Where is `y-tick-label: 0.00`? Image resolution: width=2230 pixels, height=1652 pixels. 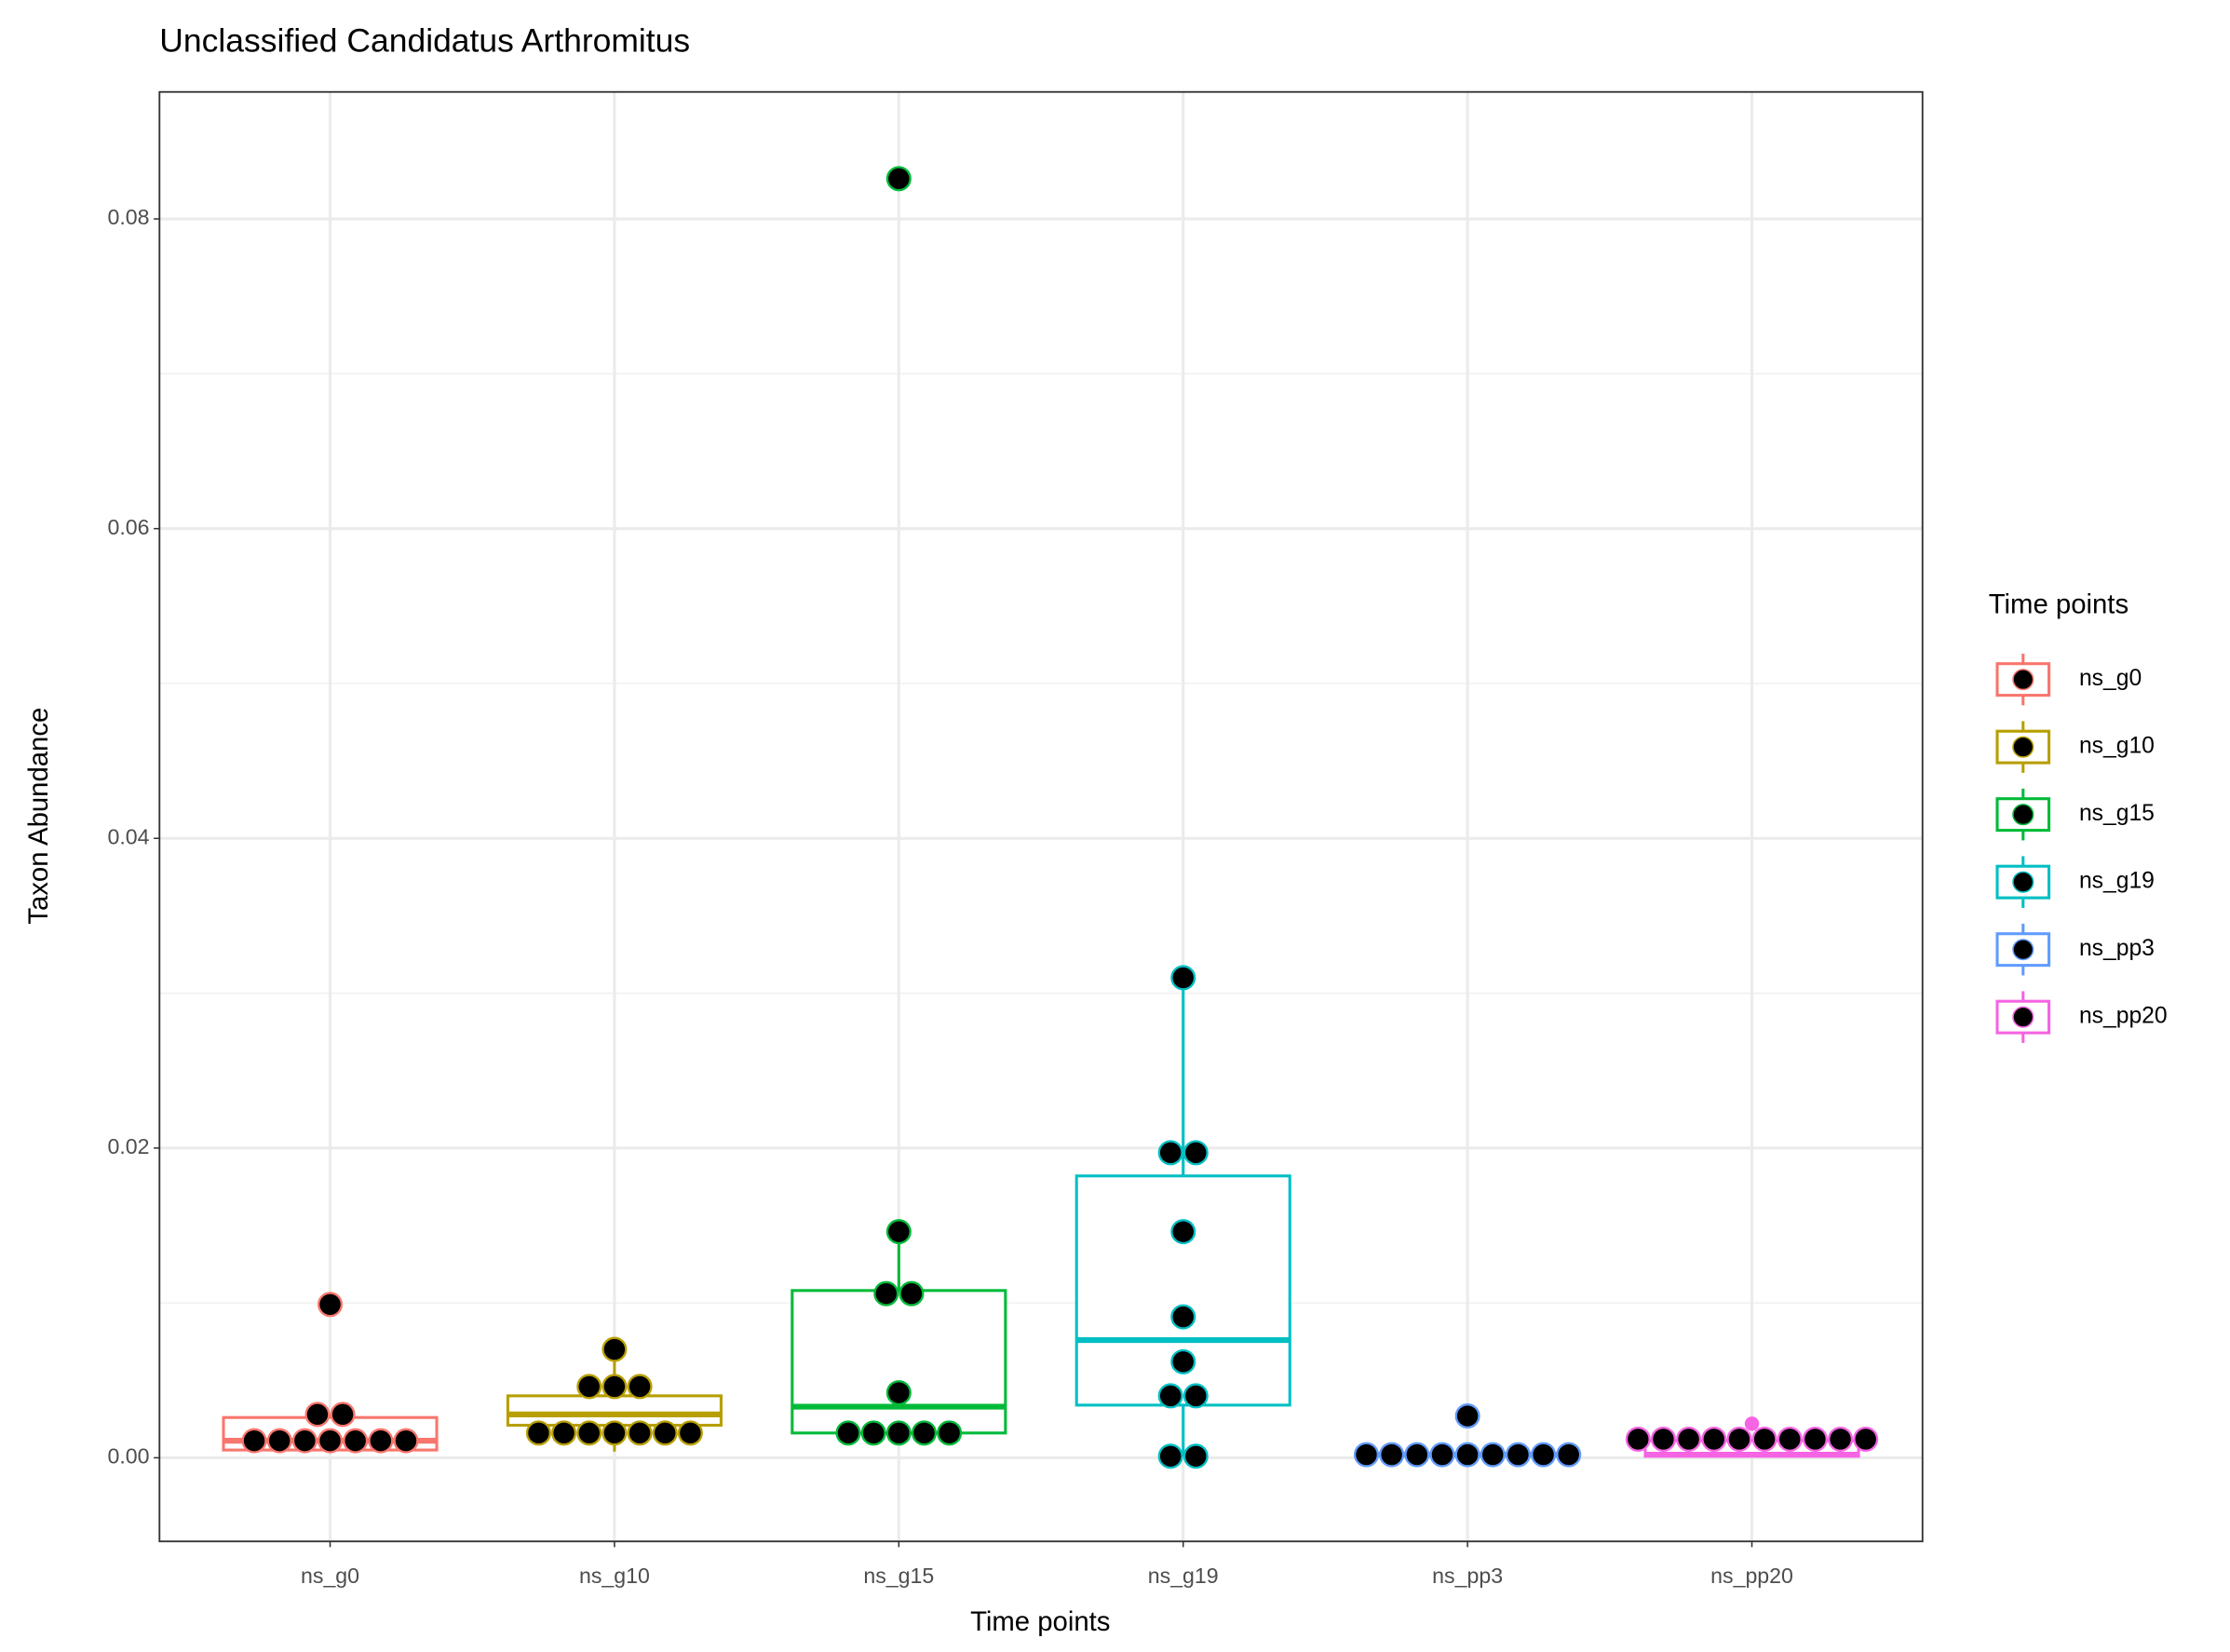
y-tick-label: 0.00 is located at coordinates (128, 1456).